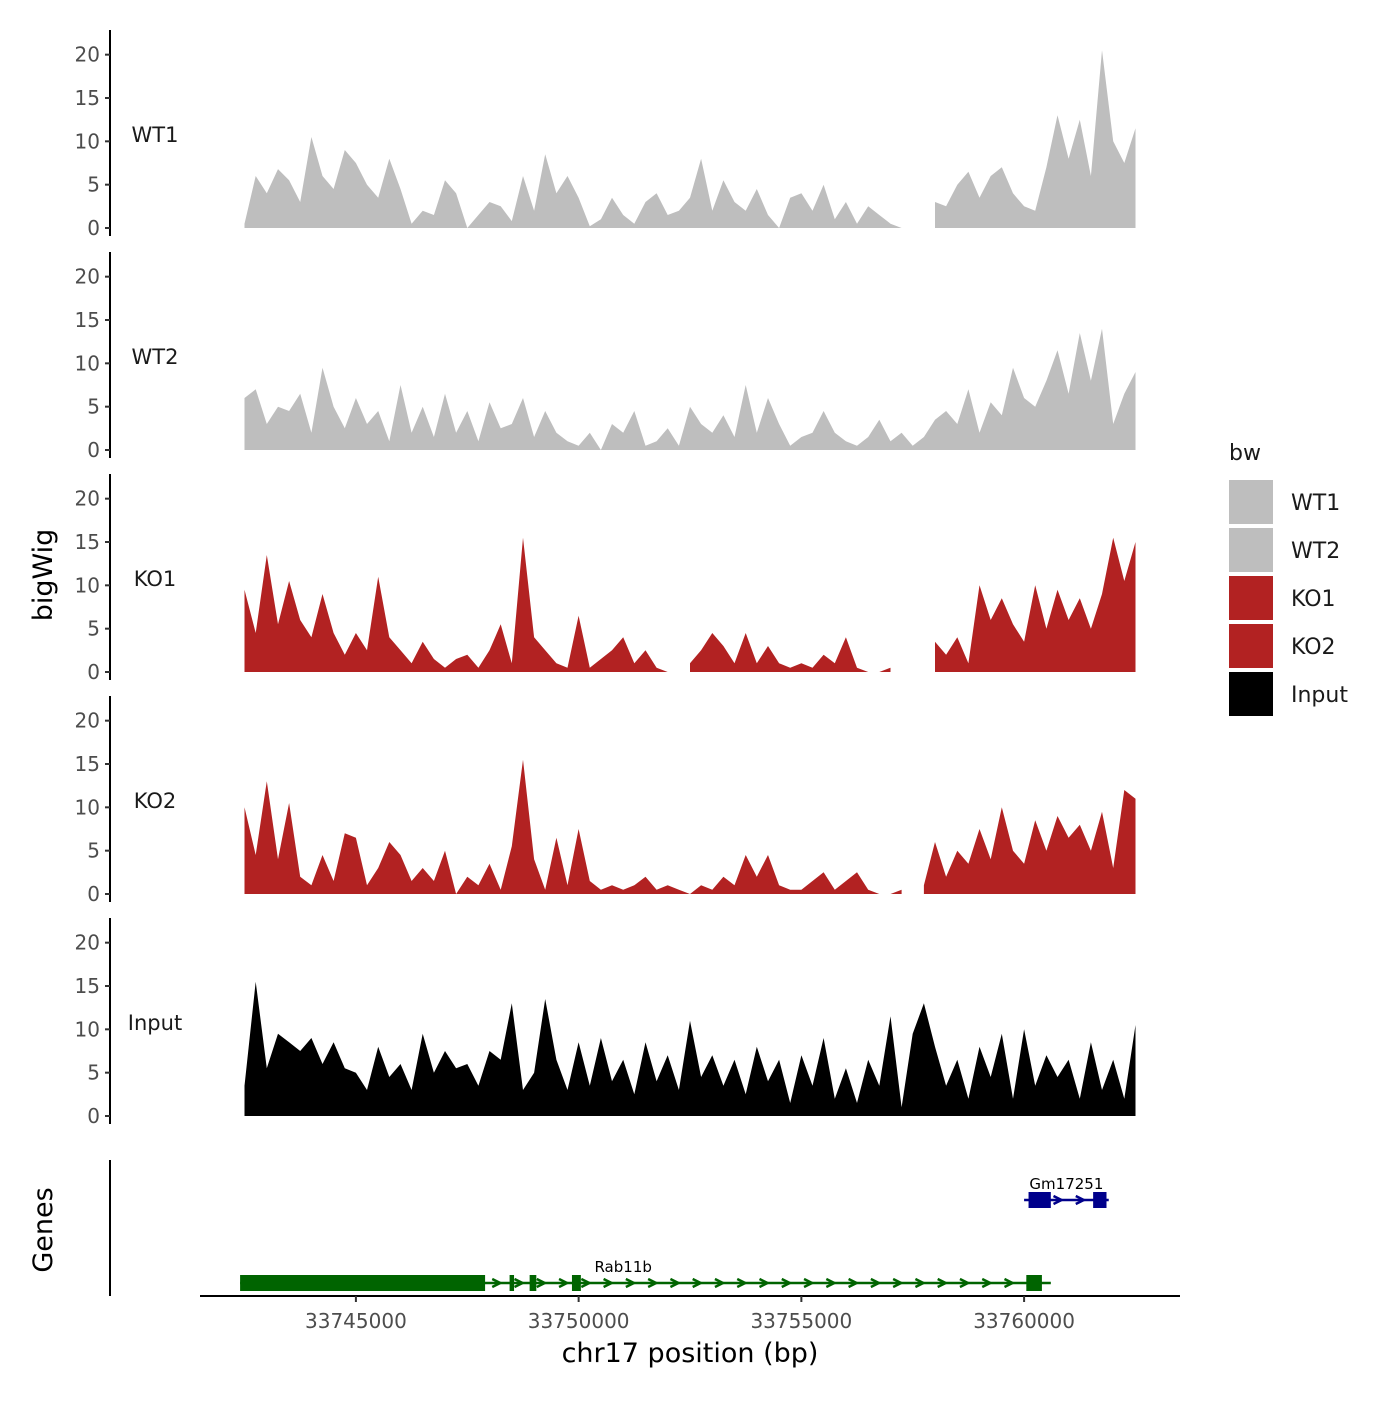 Image resolution: width=1400 pixels, height=1404 pixels. I want to click on x-tick-label: 33750000, so click(579, 1321).